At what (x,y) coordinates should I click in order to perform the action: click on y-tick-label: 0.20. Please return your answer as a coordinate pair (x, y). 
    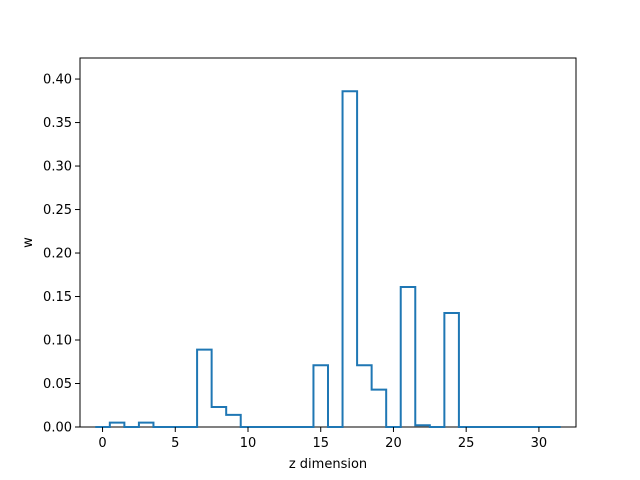
    Looking at the image, I should click on (57, 254).